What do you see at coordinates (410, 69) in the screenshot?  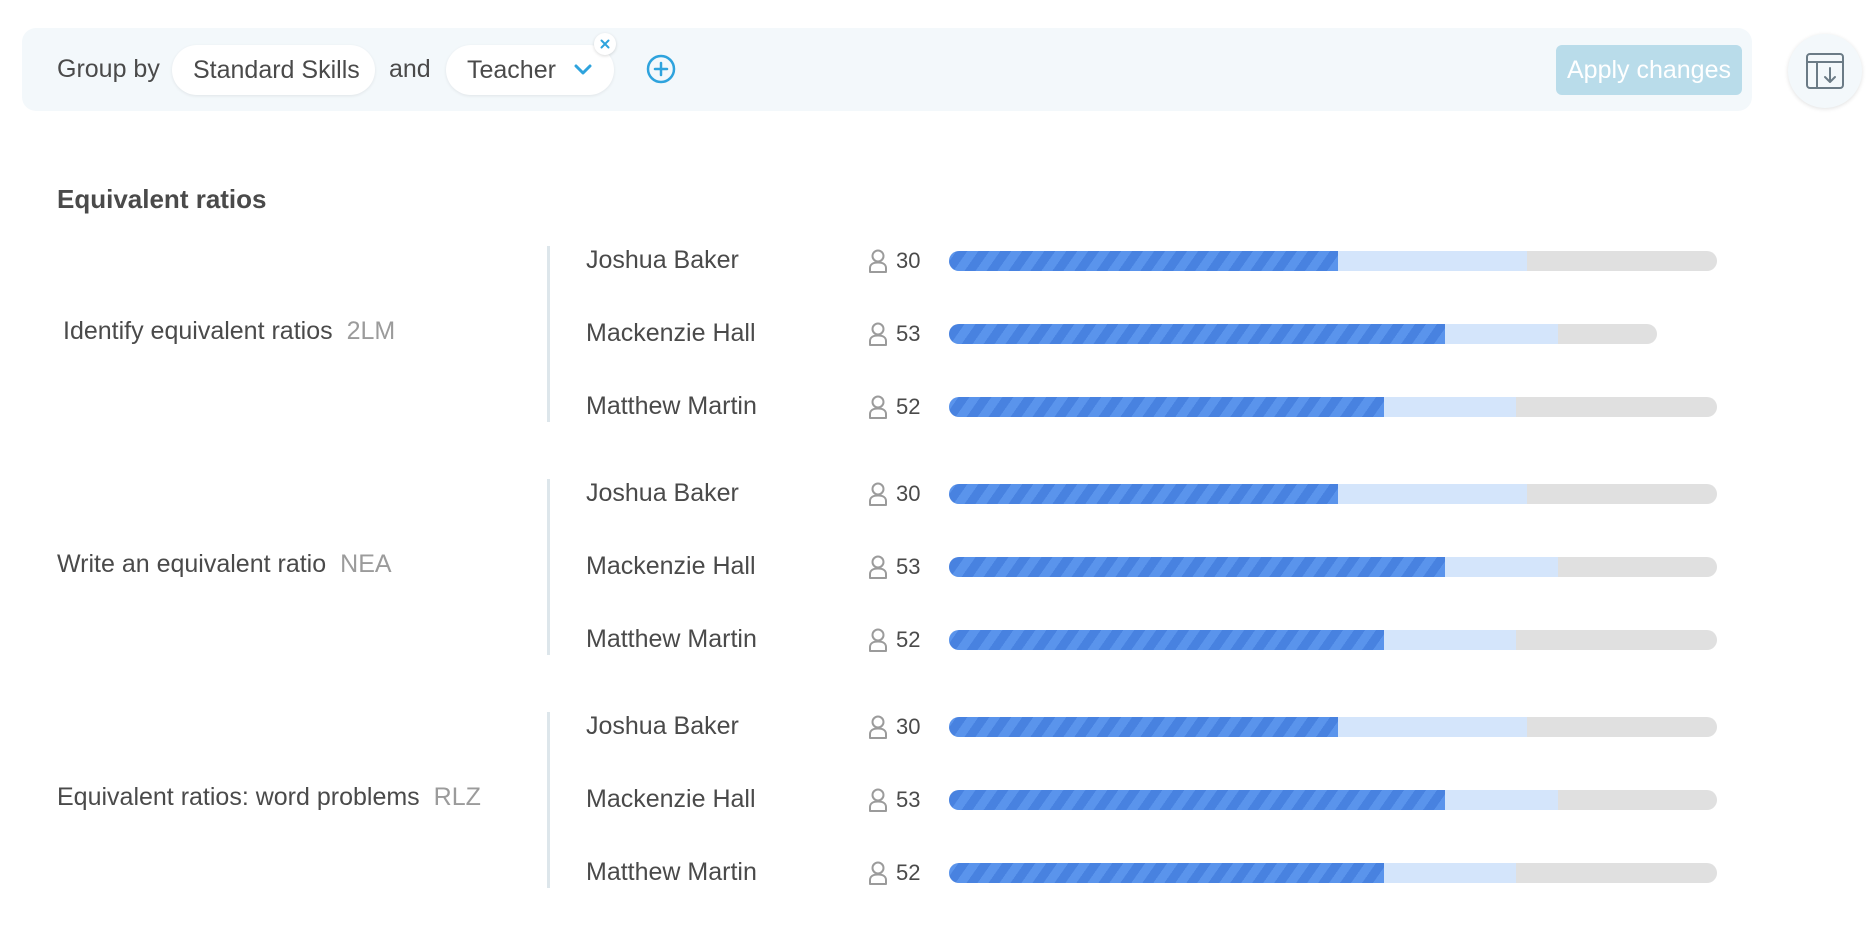 I see `and-label: and` at bounding box center [410, 69].